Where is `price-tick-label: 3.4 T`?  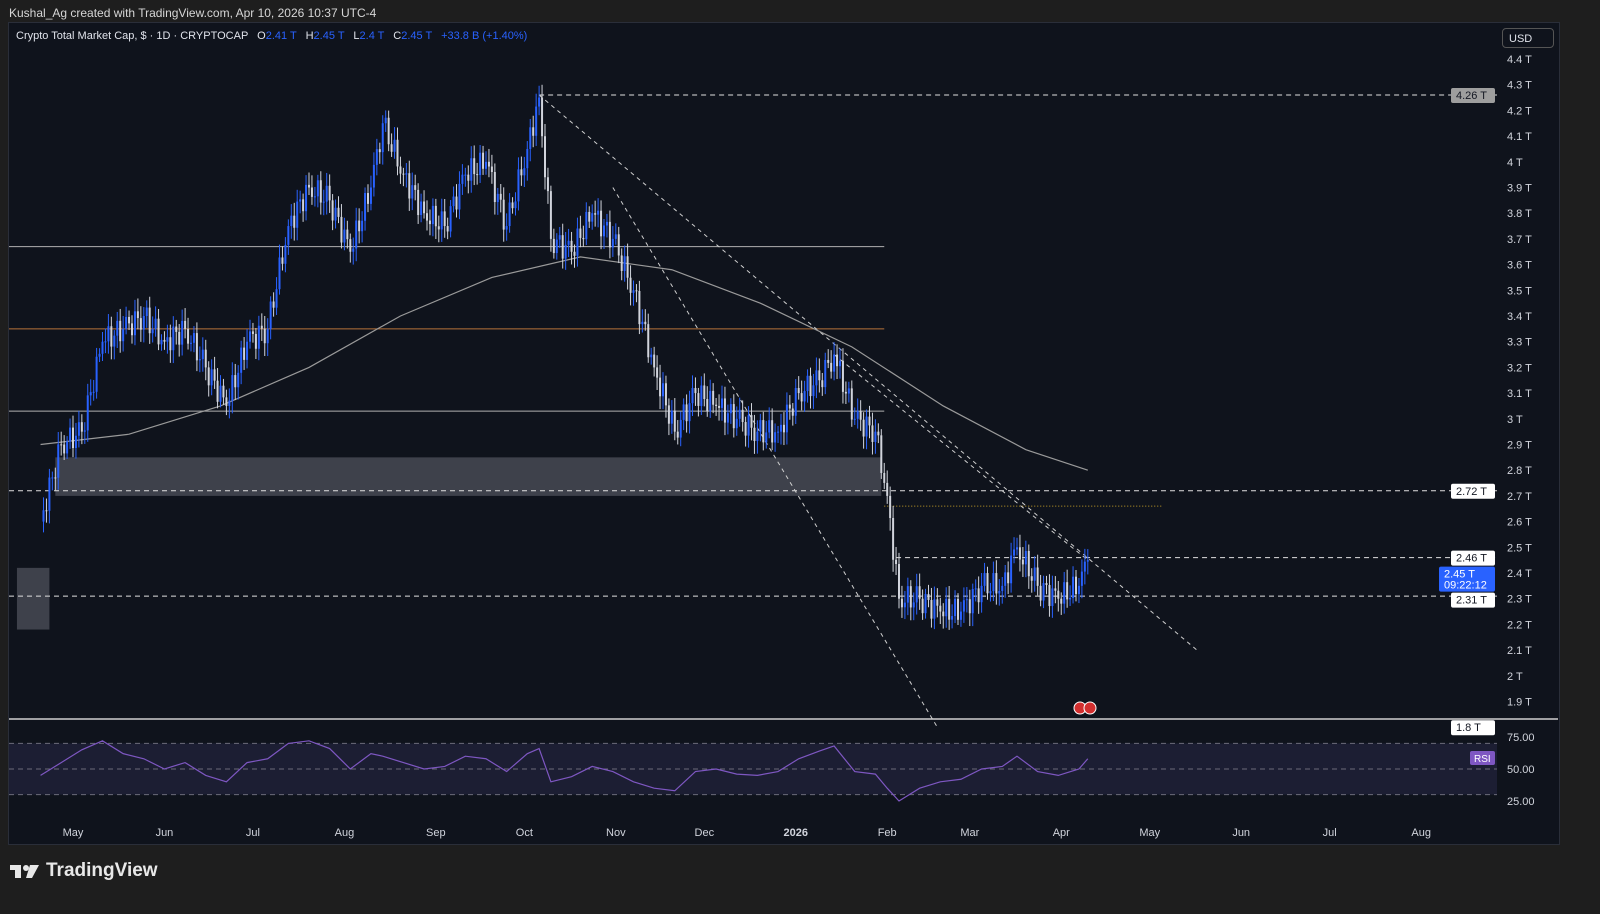 price-tick-label: 3.4 T is located at coordinates (1519, 317).